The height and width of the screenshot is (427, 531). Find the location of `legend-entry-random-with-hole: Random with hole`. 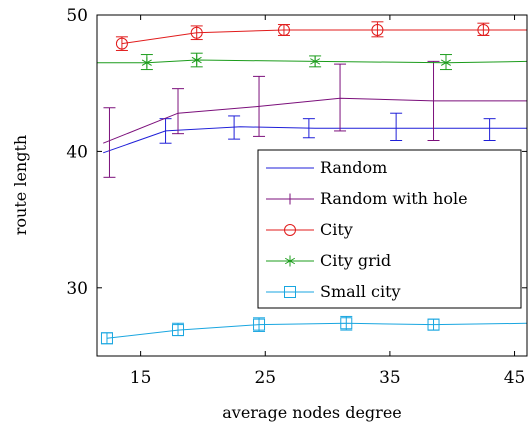

legend-entry-random-with-hole: Random with hole is located at coordinates (367, 198).